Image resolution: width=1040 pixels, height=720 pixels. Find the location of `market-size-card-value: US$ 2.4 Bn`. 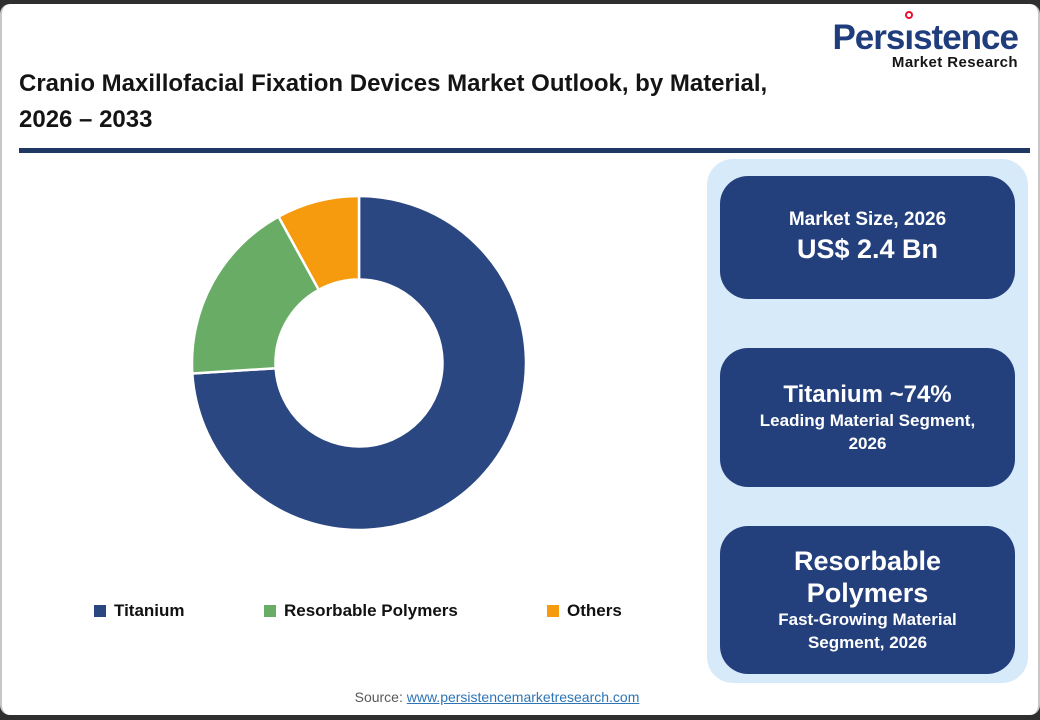

market-size-card-value: US$ 2.4 Bn is located at coordinates (867, 248).